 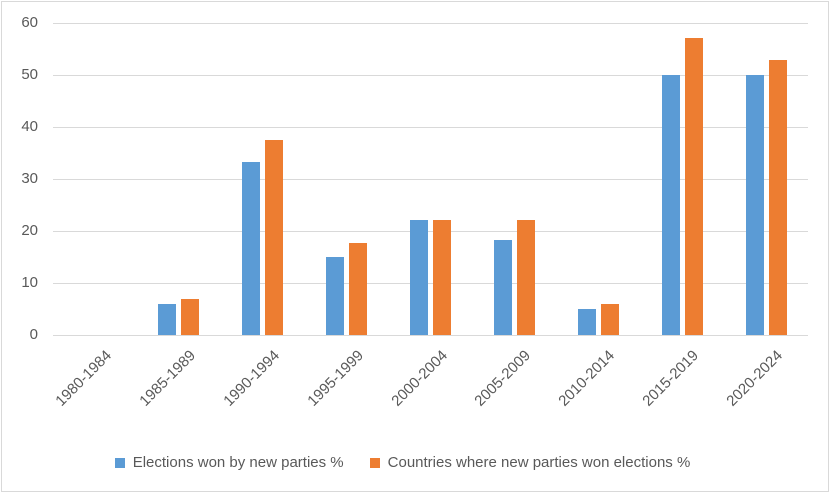 I want to click on bar-series1-2020-2024, so click(x=754, y=205).